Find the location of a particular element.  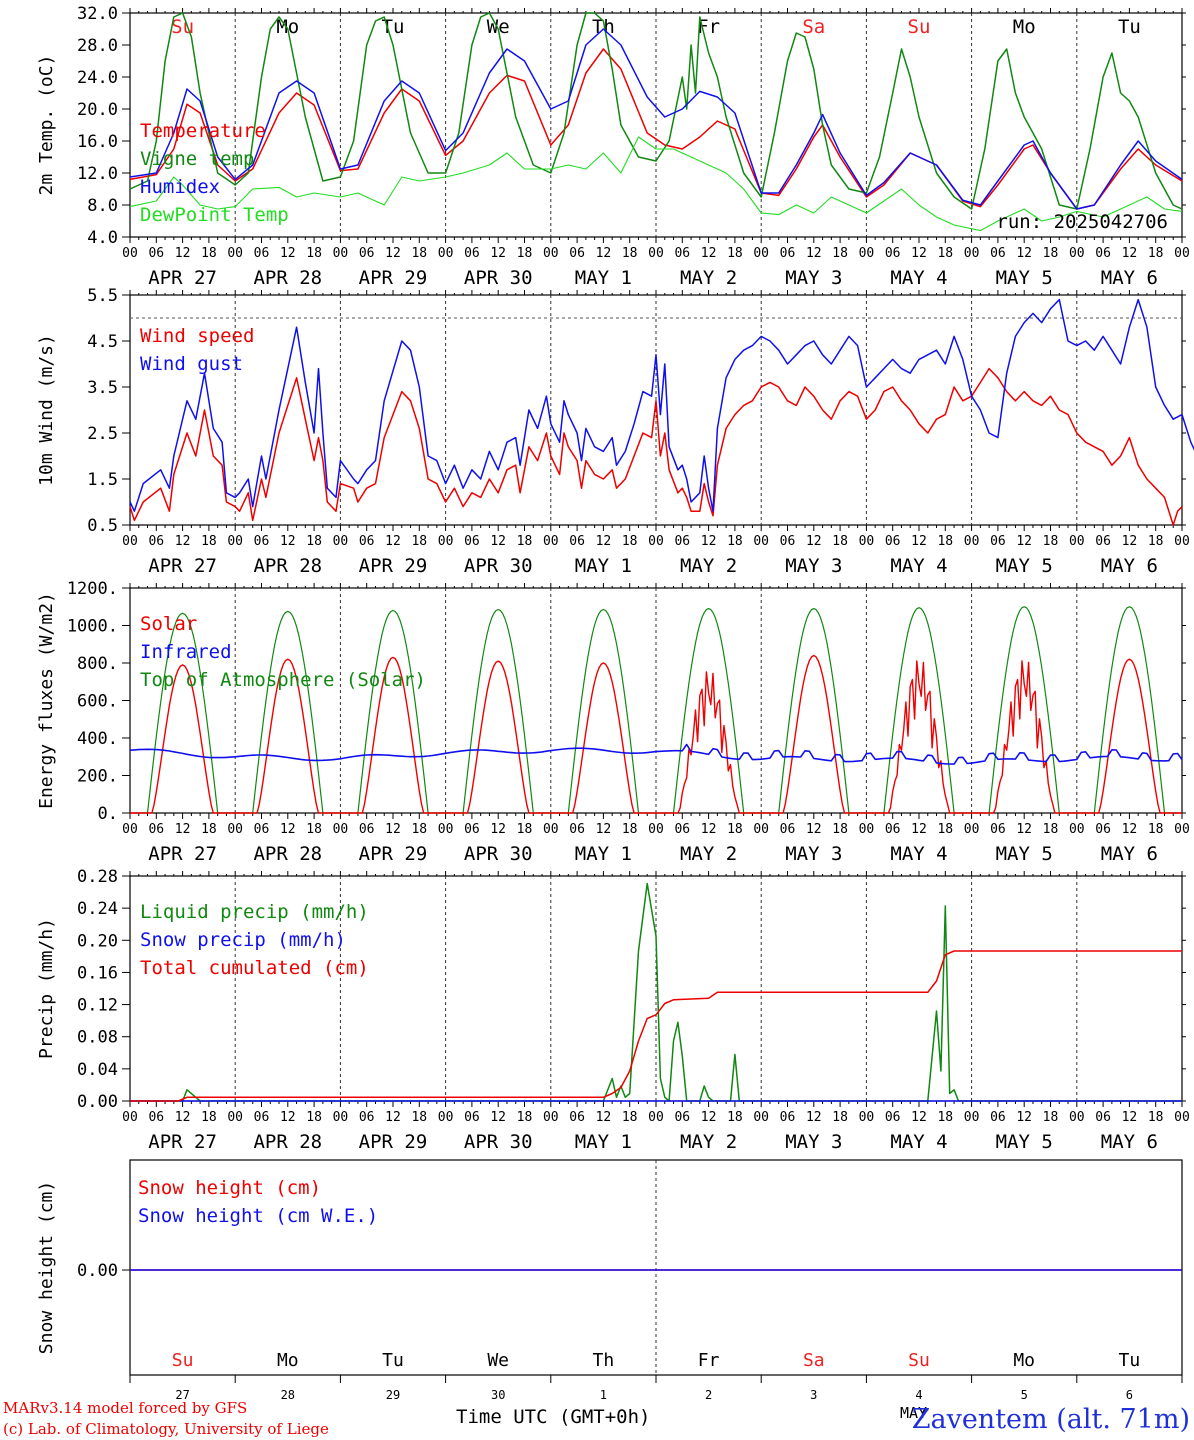

y-axis-label: Snow height (cm) is located at coordinates (46, 1267).